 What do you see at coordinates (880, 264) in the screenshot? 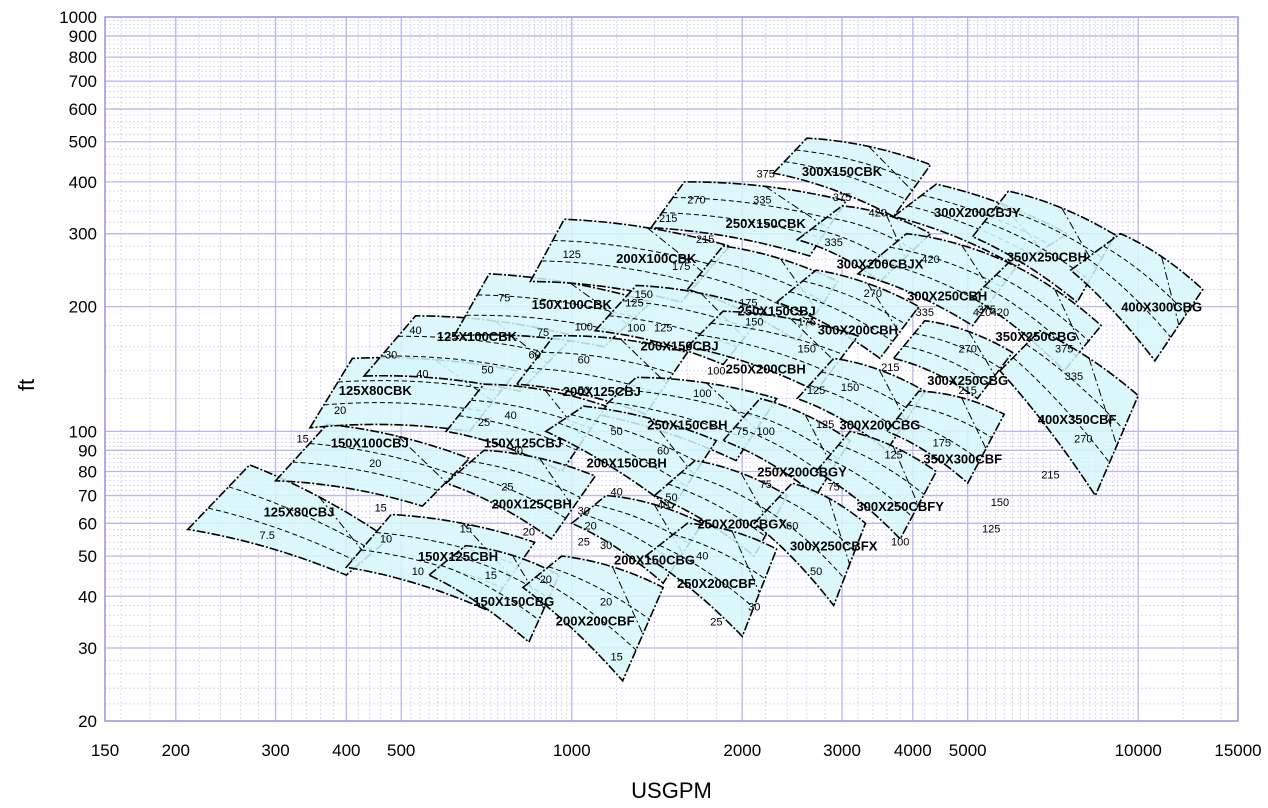
I see `model-label: 300X200CBJX` at bounding box center [880, 264].